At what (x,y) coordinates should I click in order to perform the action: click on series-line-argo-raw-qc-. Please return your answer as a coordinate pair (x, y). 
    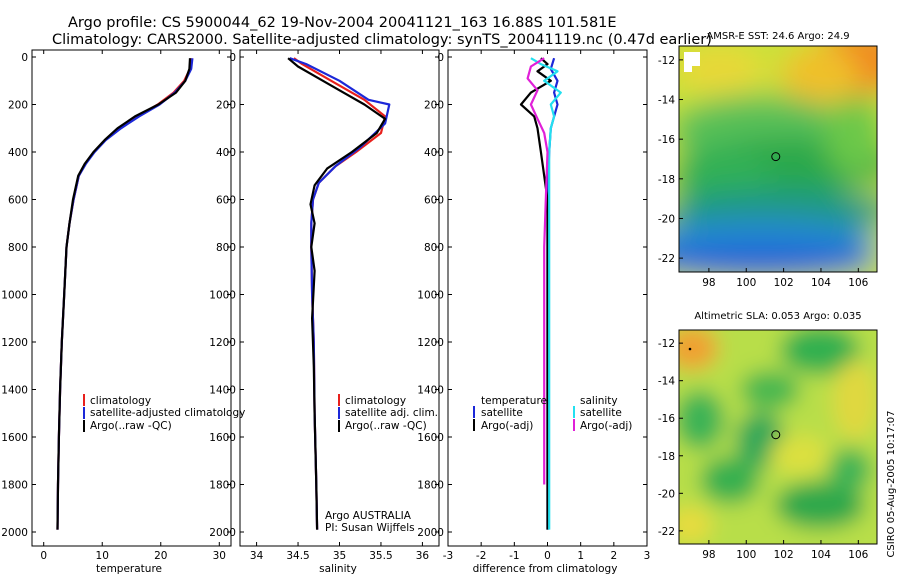
    Looking at the image, I should click on (124, 294).